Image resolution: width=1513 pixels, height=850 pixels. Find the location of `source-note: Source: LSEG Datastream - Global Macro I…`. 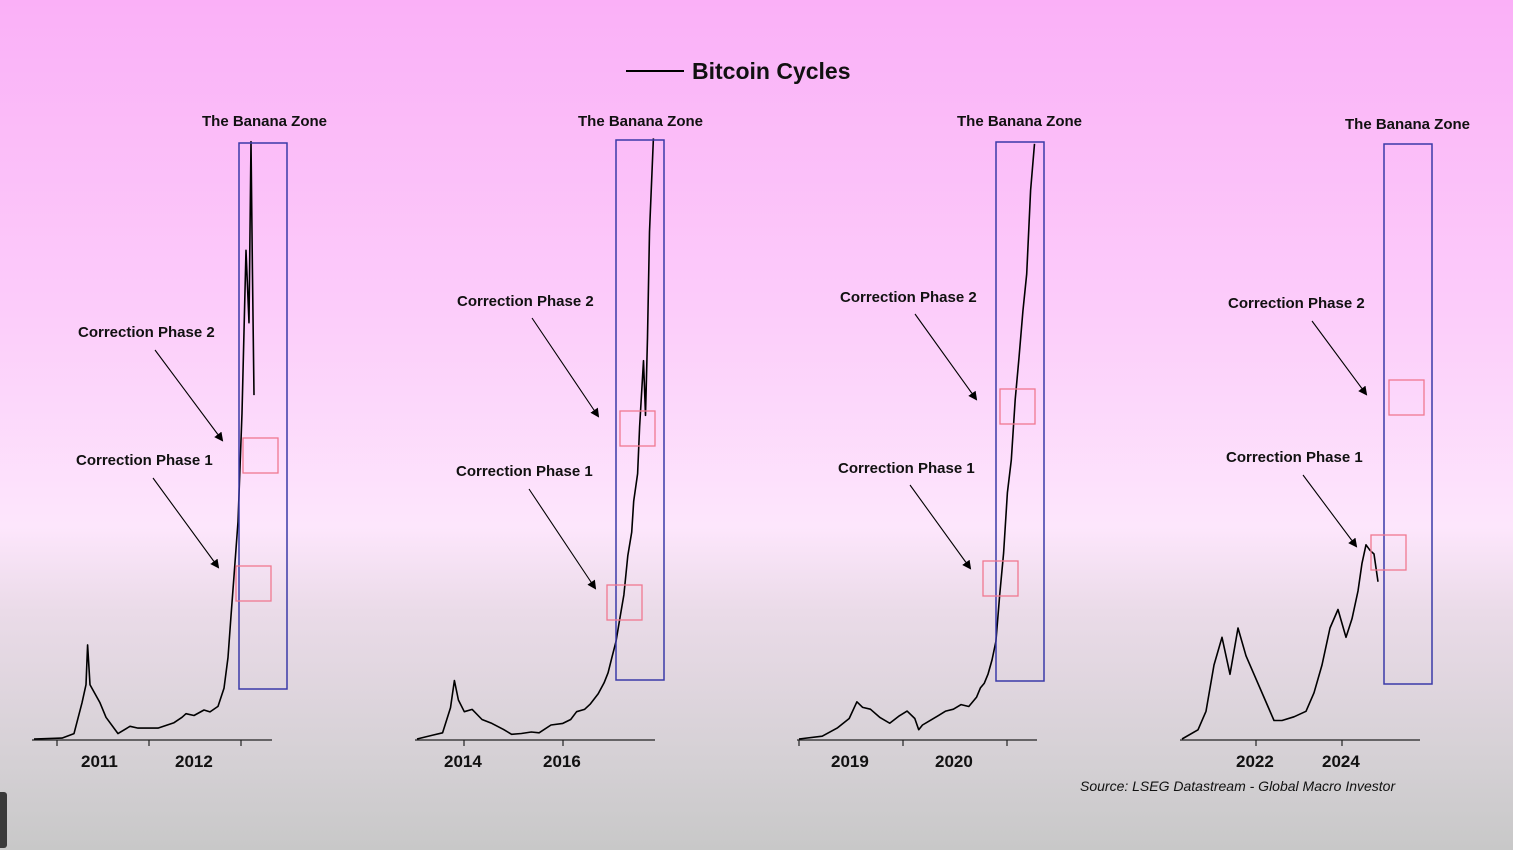

source-note: Source: LSEG Datastream - Global Macro I… is located at coordinates (1238, 786).